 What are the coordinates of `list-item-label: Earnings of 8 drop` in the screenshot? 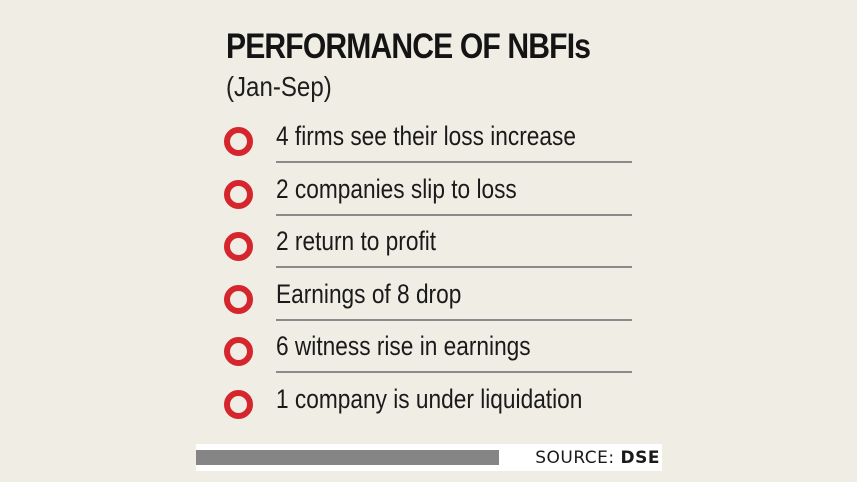 It's located at (369, 294).